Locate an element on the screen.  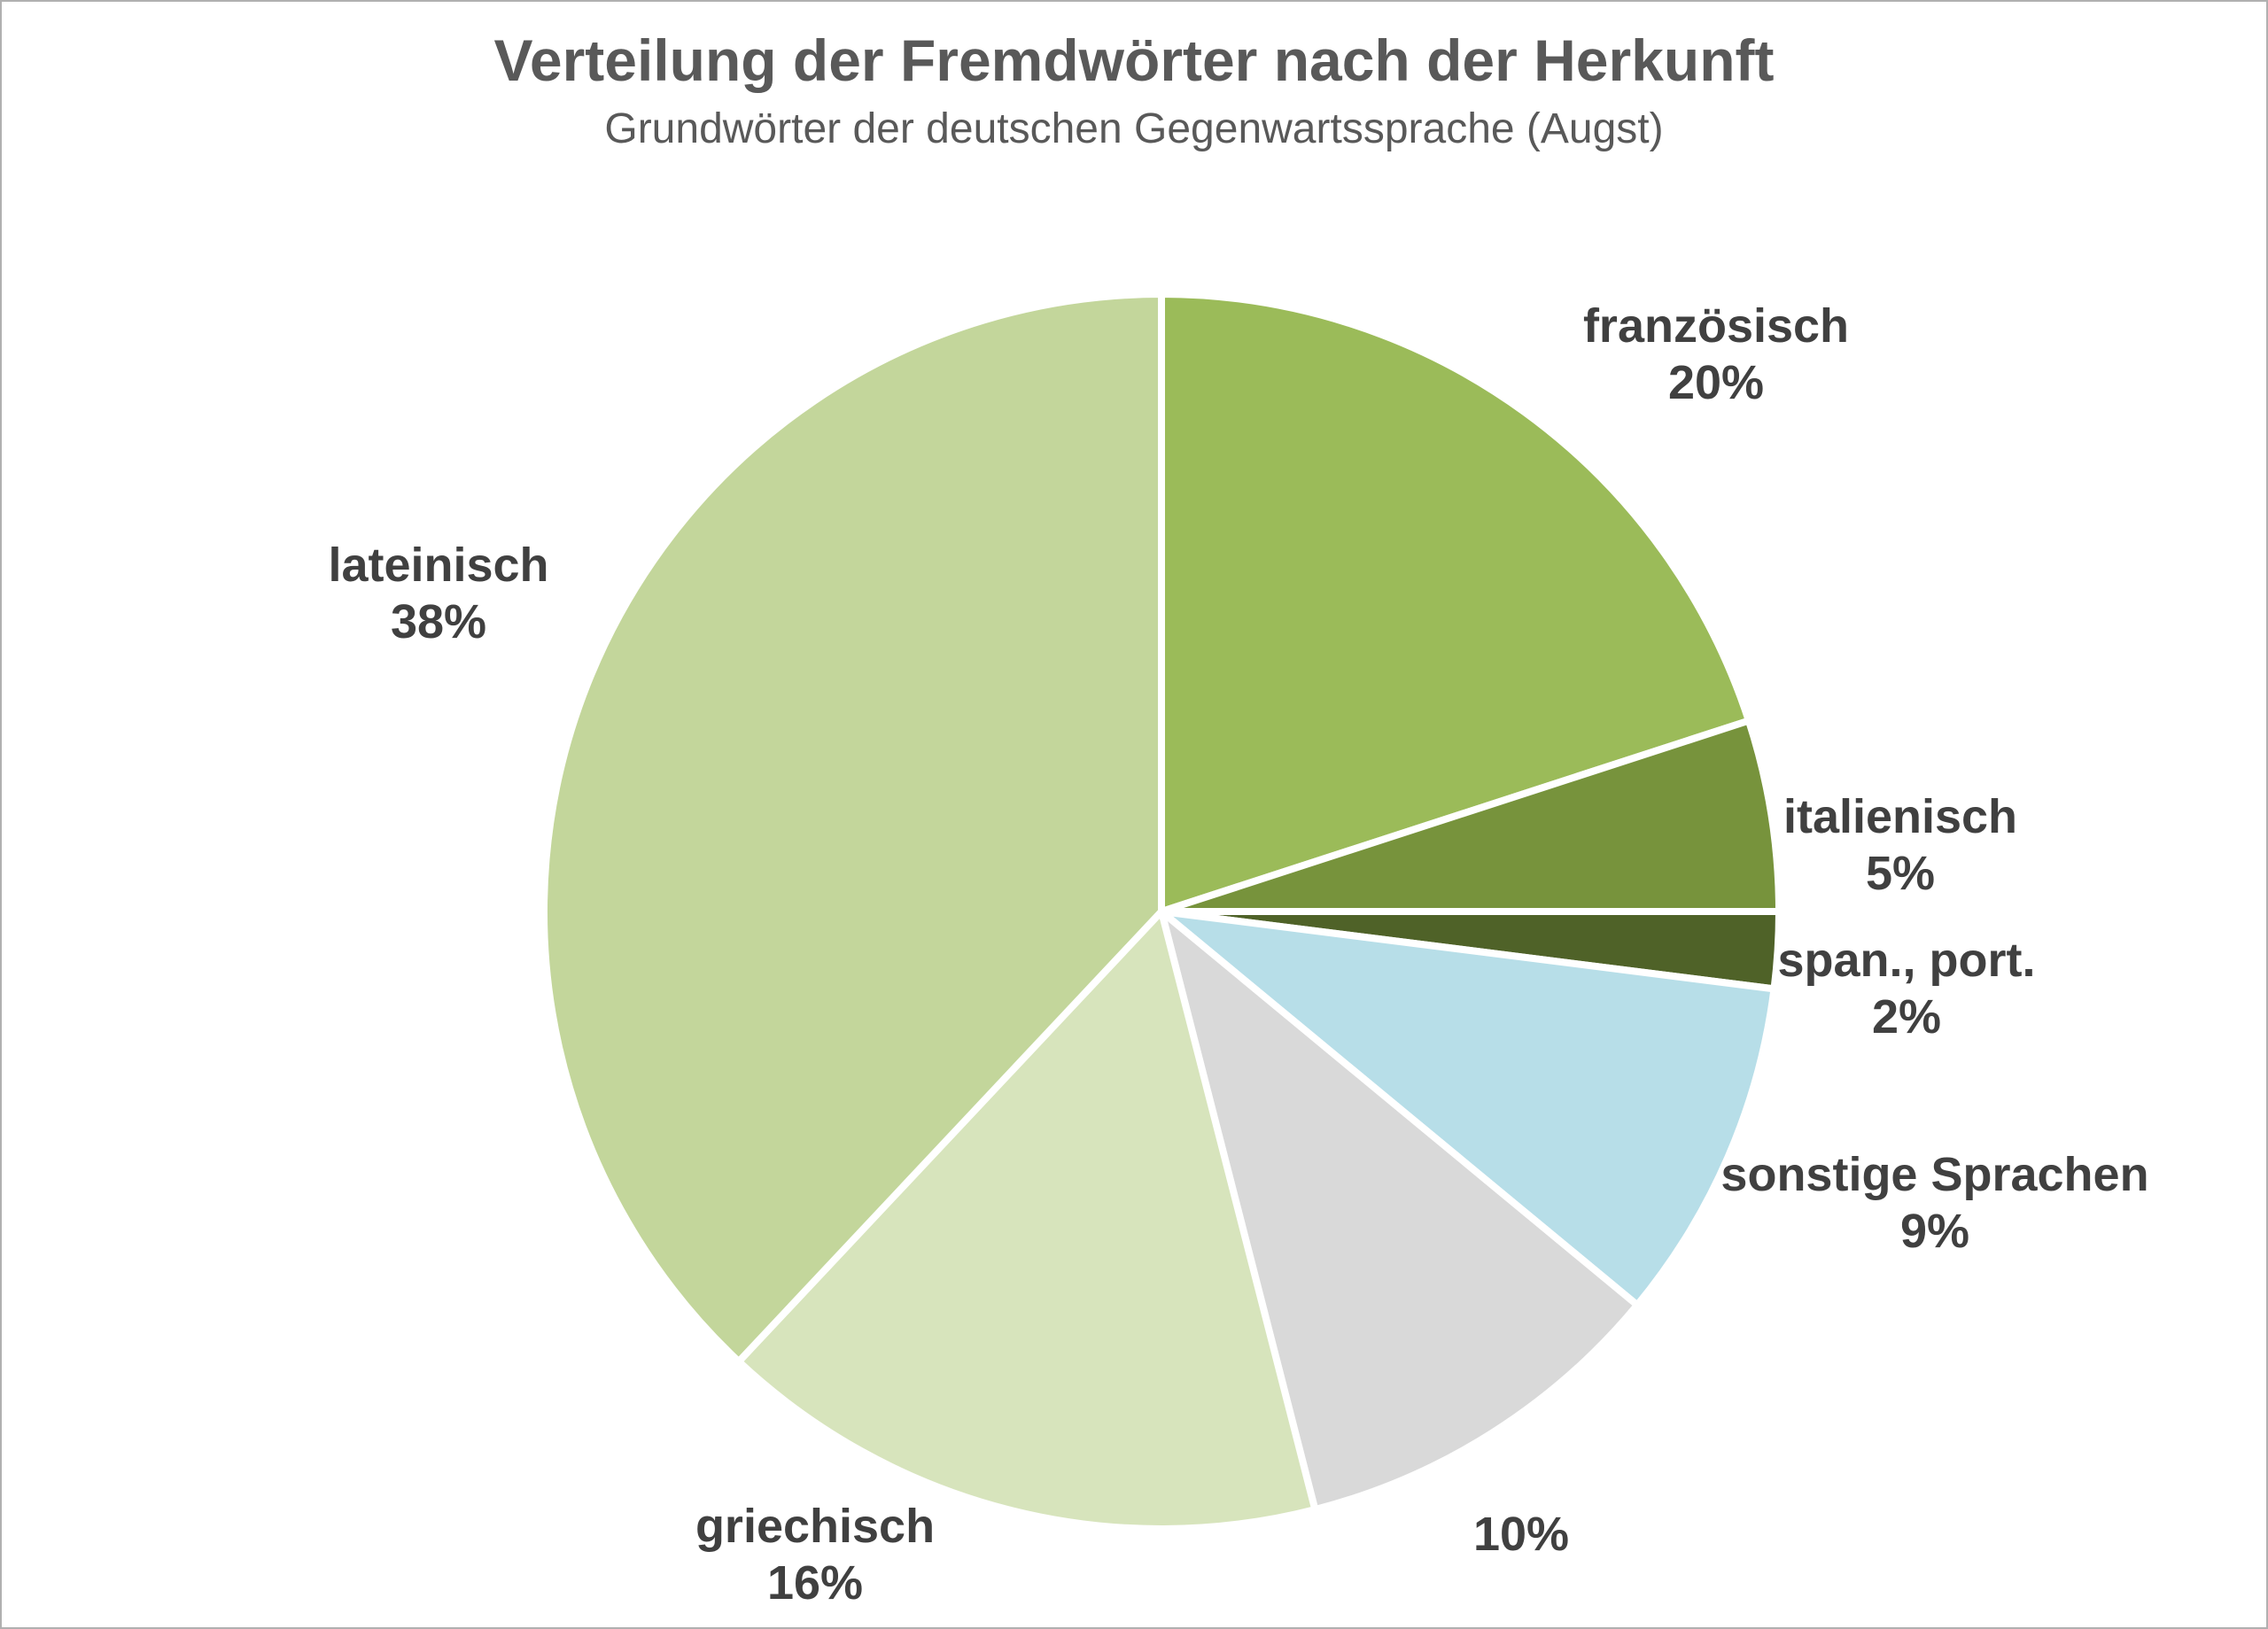
slice-name: französisch is located at coordinates (1716, 326).